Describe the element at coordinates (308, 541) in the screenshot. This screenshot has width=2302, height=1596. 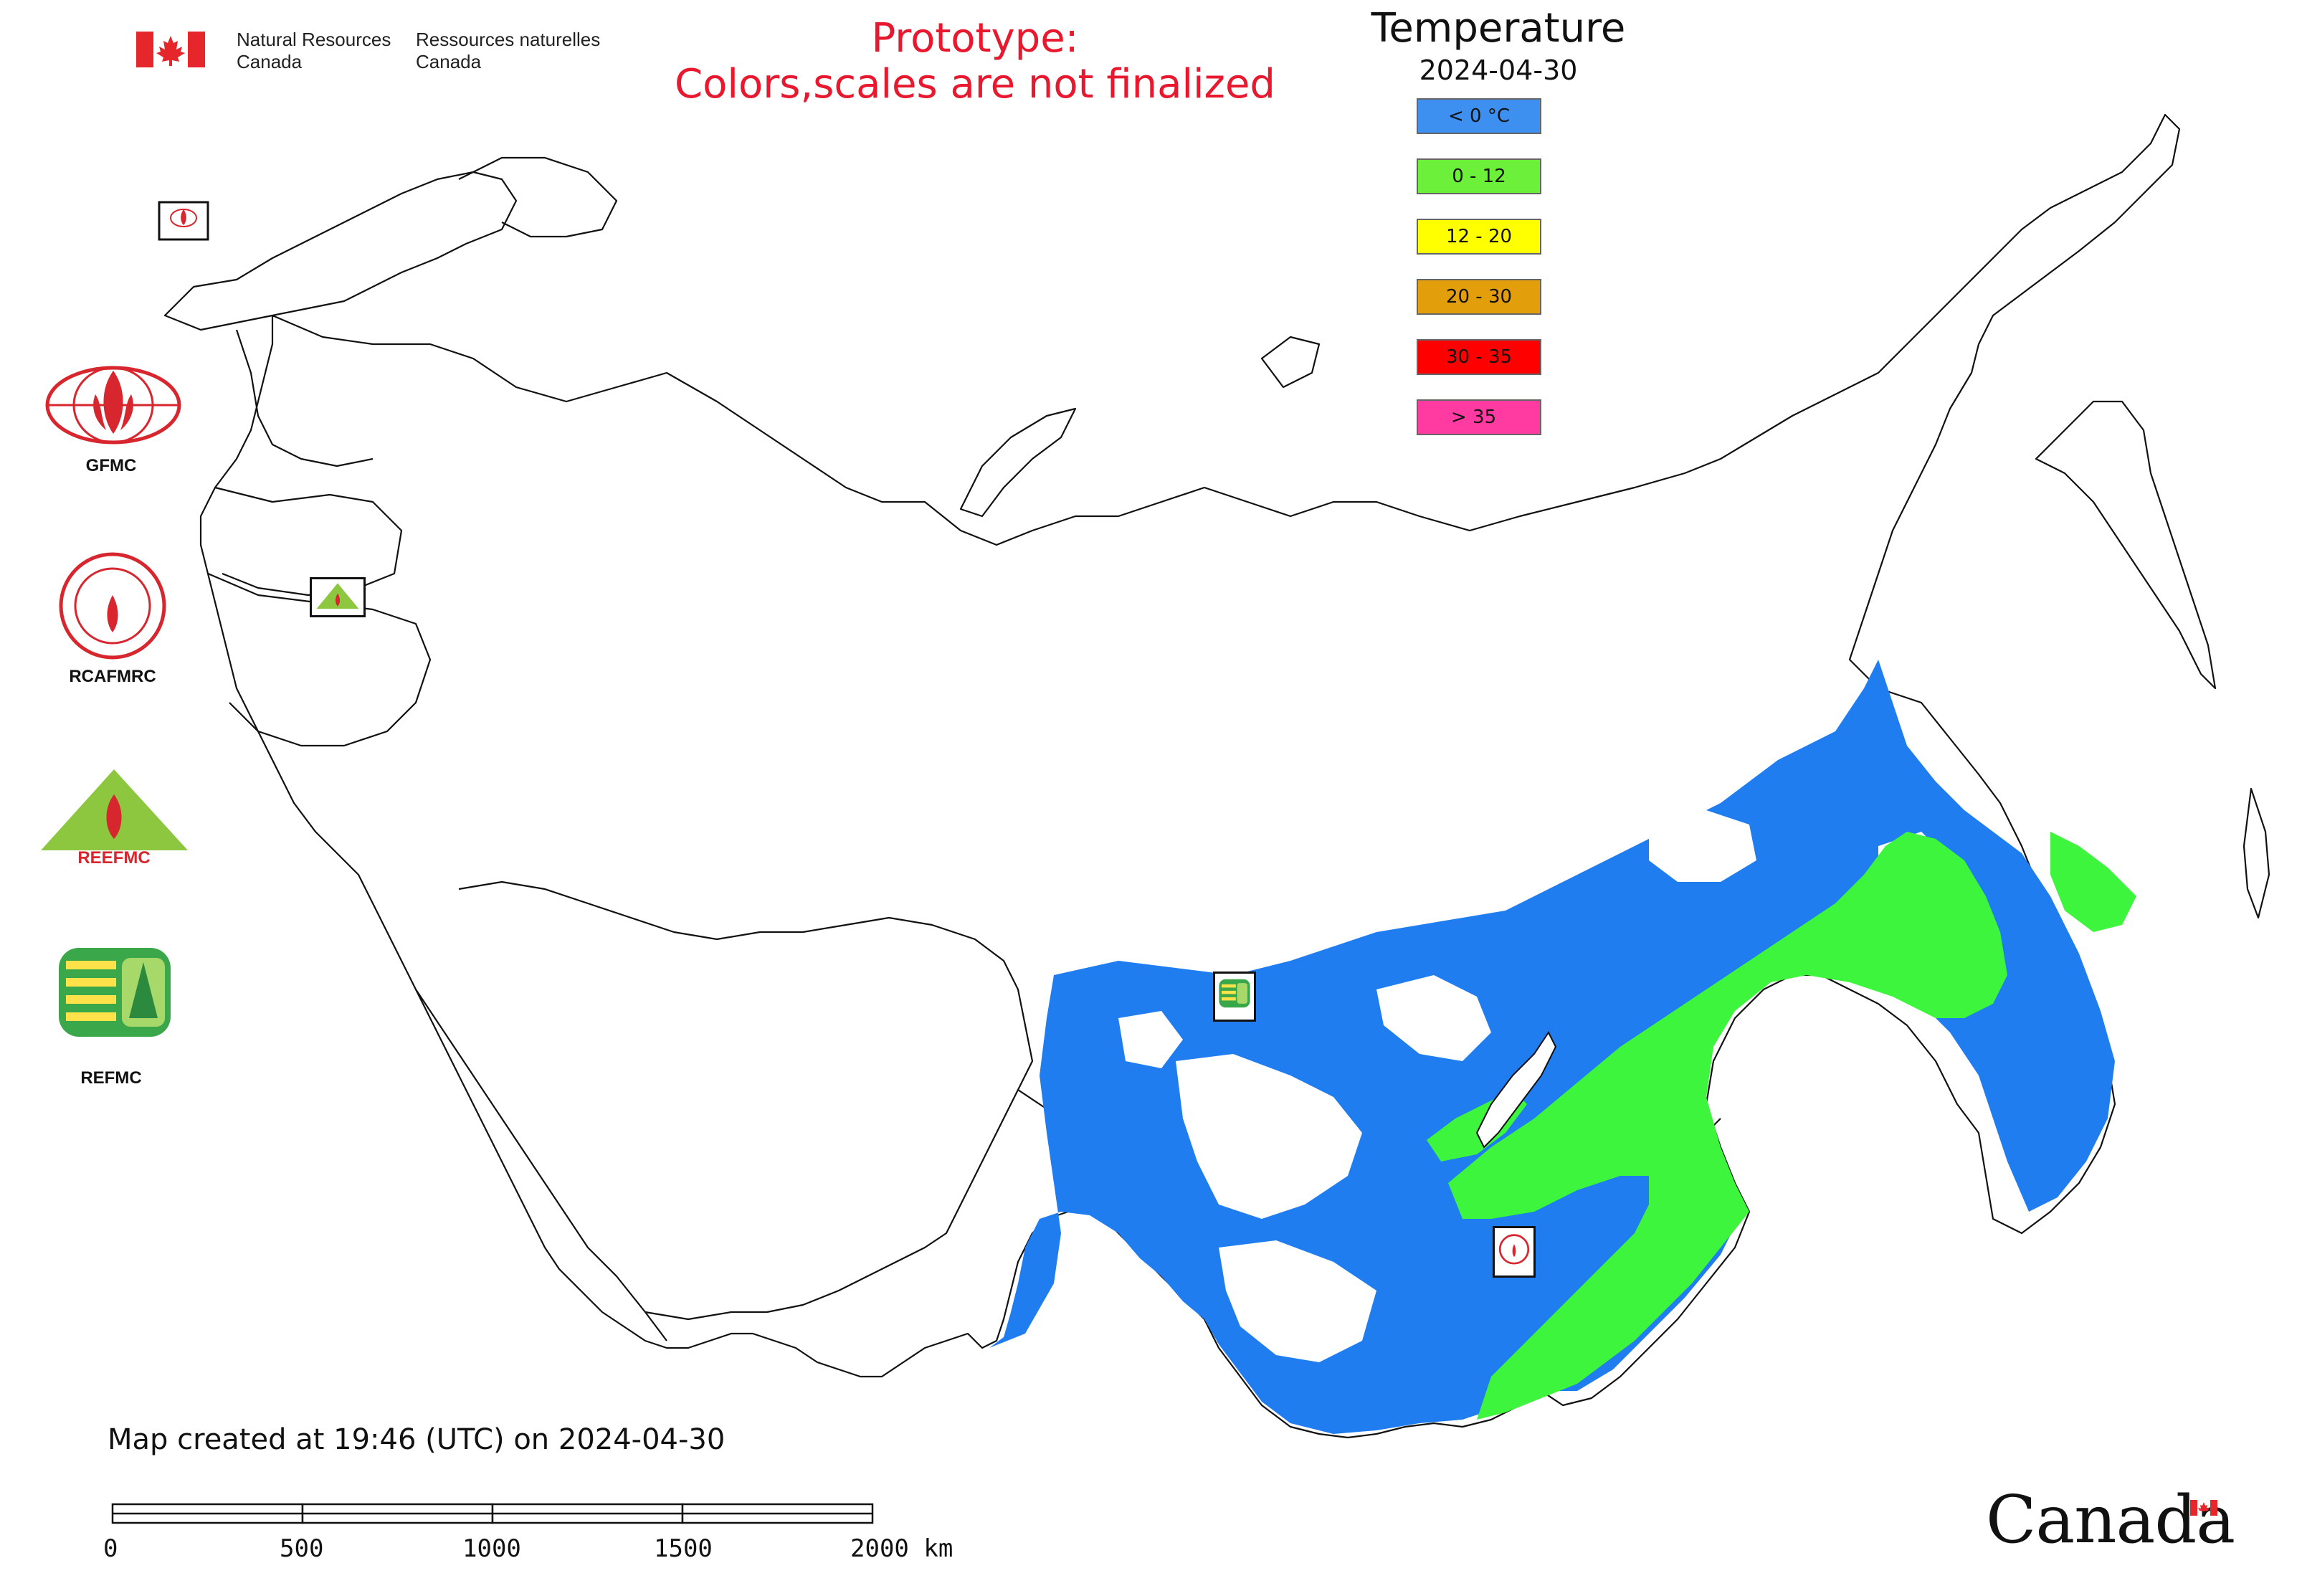
I see `outline-belarus` at that location.